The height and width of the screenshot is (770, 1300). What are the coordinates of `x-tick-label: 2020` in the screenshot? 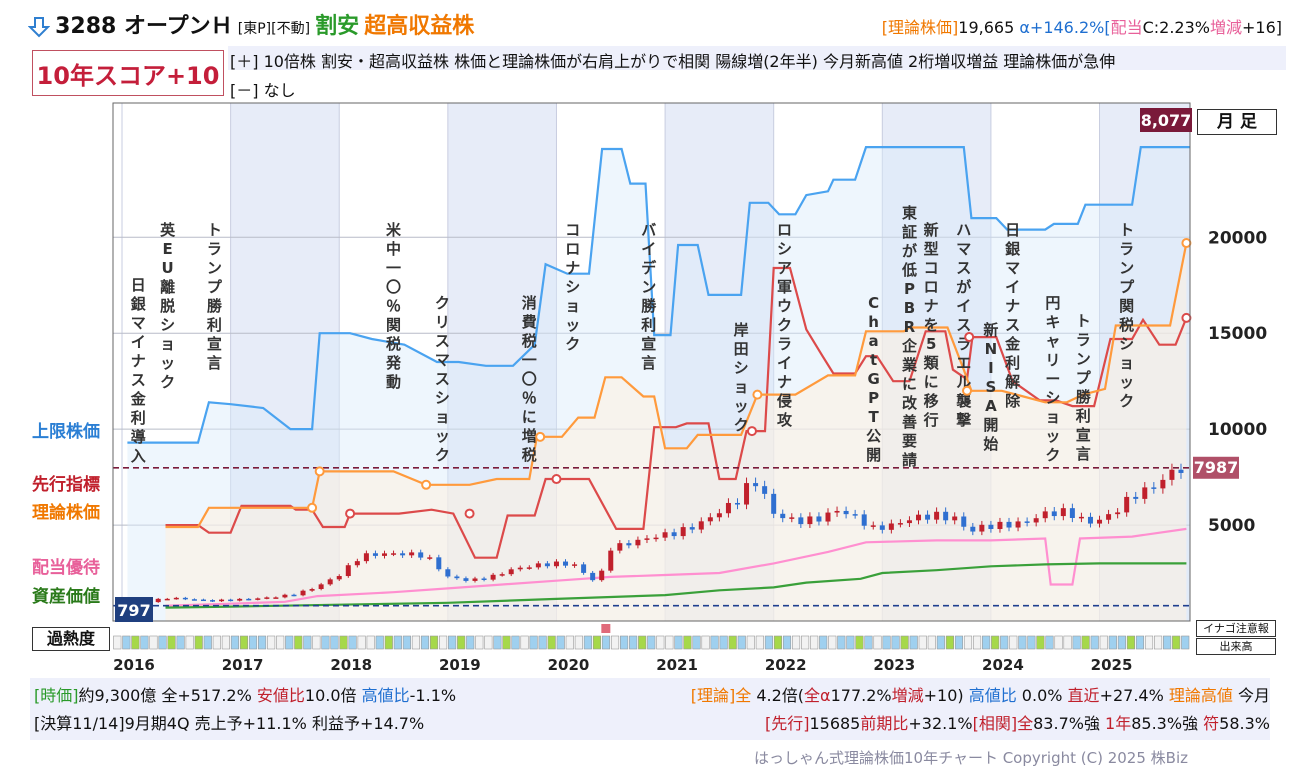 It's located at (569, 665).